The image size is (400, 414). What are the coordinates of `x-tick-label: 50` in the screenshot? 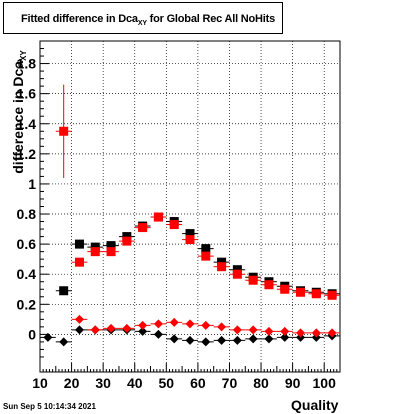 It's located at (167, 383).